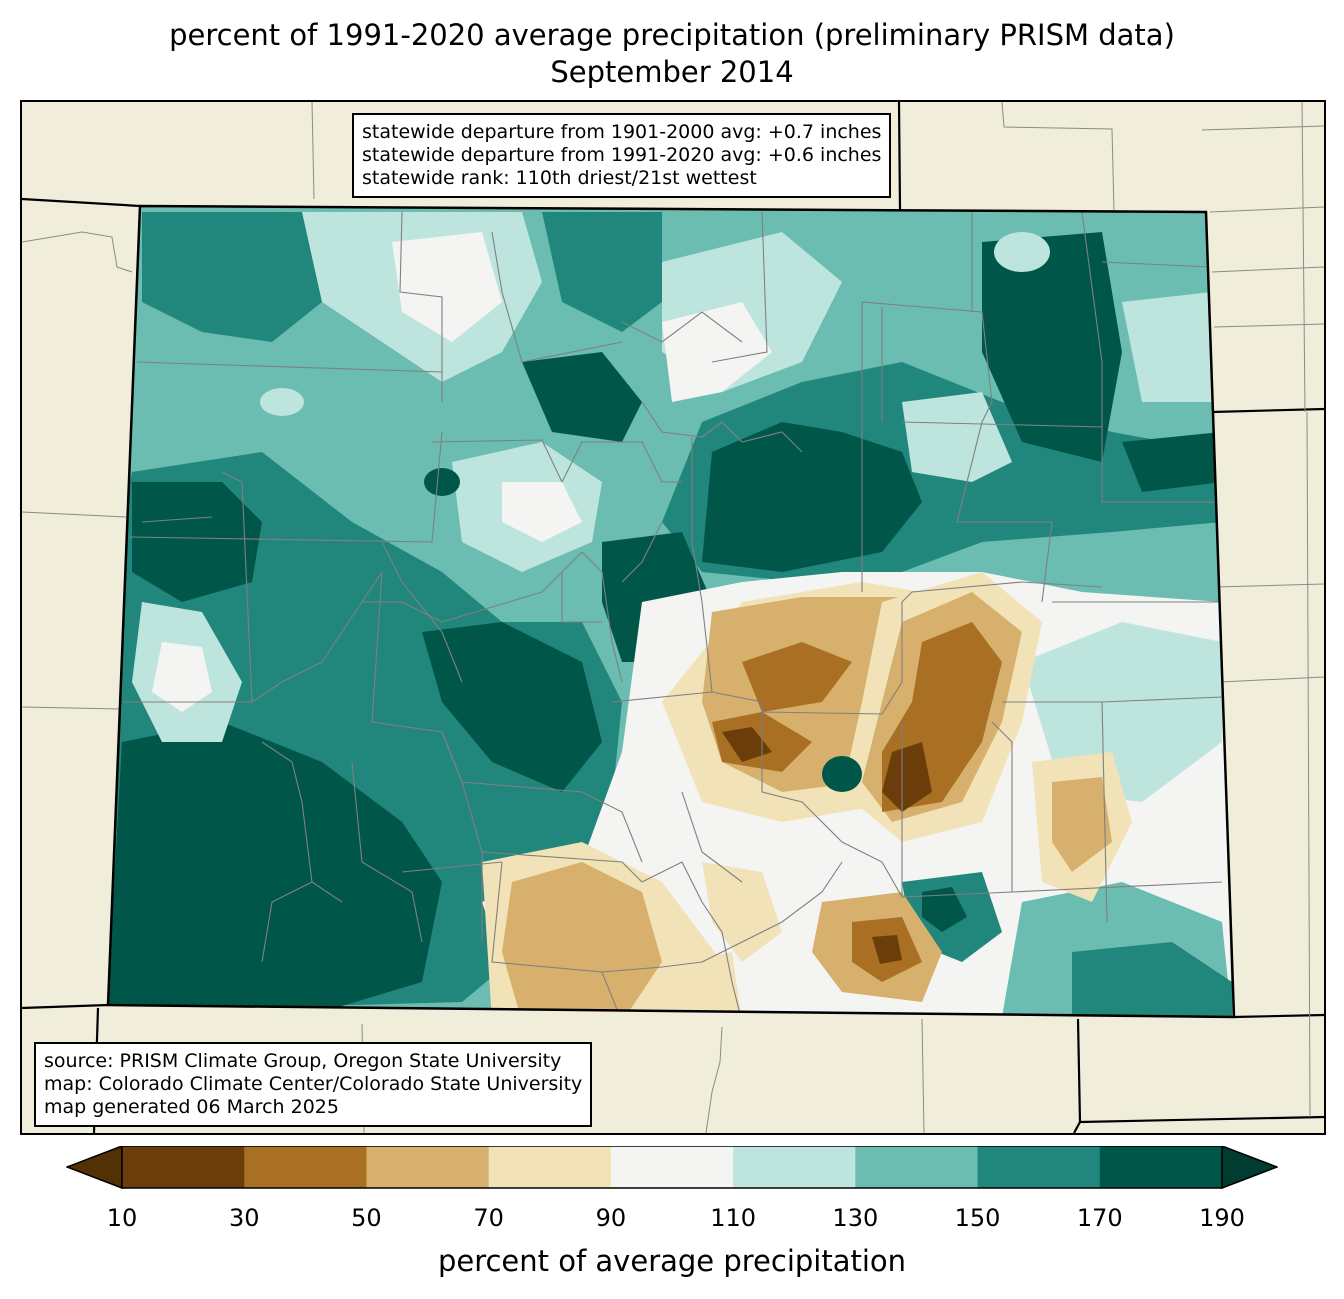 The height and width of the screenshot is (1299, 1344). I want to click on colorbar-tick-label: 110, so click(733, 1218).